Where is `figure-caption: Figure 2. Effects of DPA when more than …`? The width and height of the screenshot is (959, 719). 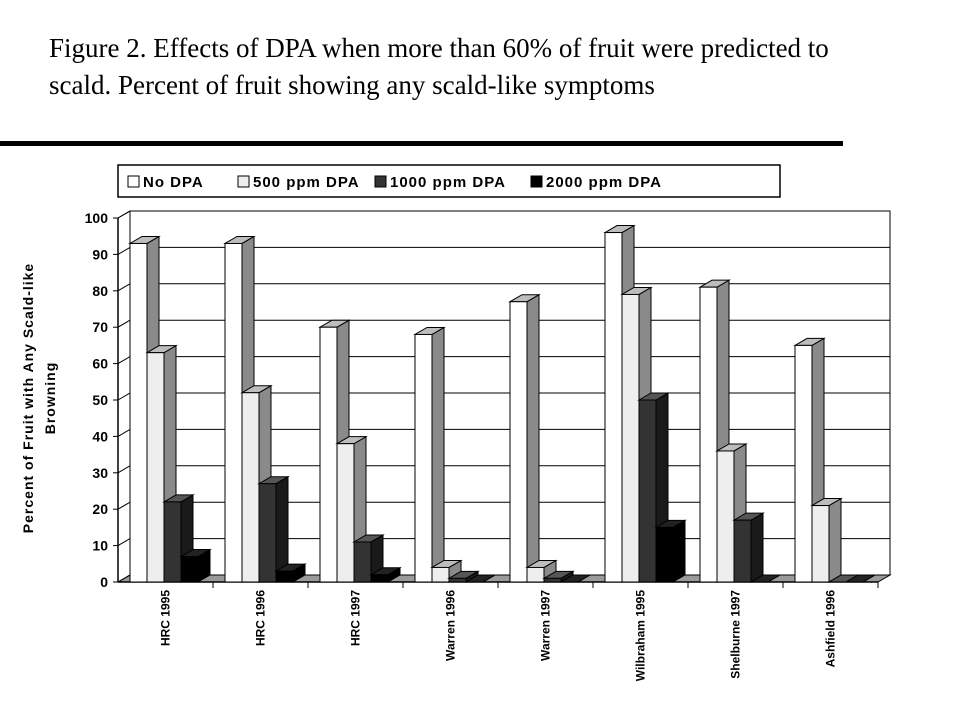
figure-caption: Figure 2. Effects of DPA when more than … is located at coordinates (439, 66).